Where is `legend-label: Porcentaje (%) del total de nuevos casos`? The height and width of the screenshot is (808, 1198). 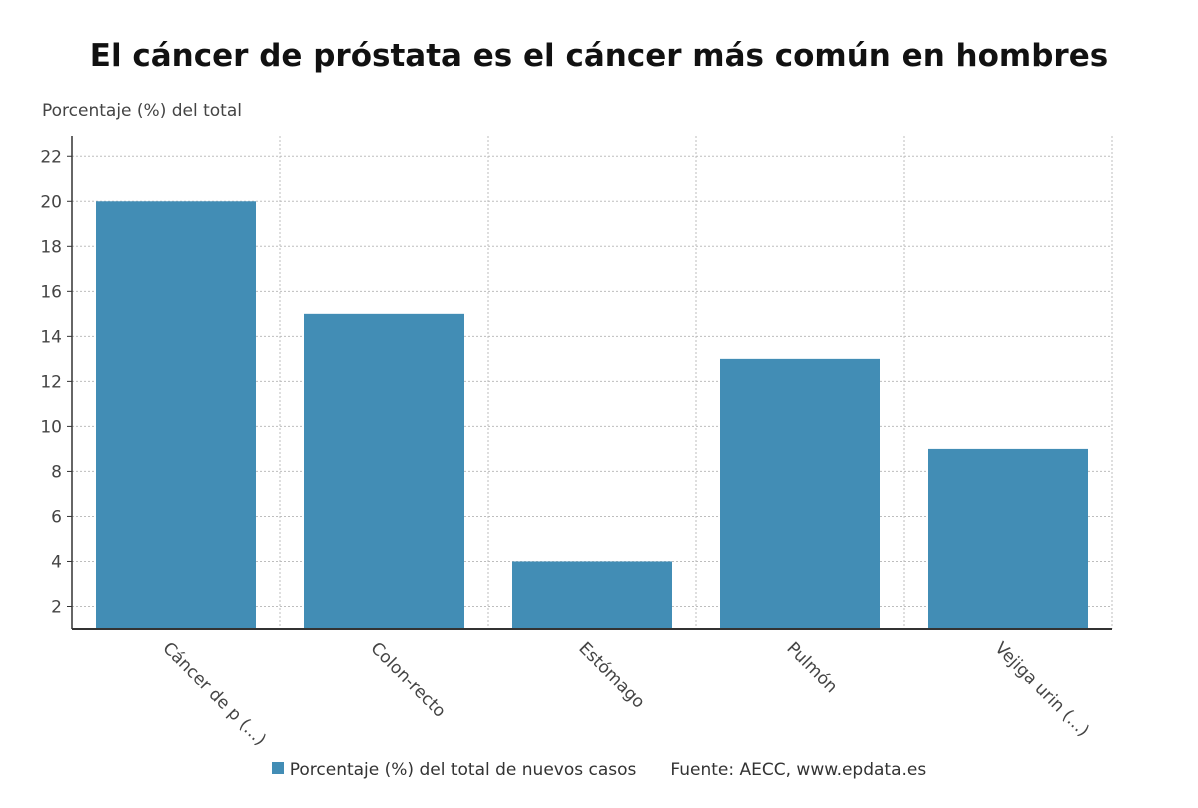 legend-label: Porcentaje (%) del total de nuevos casos is located at coordinates (463, 770).